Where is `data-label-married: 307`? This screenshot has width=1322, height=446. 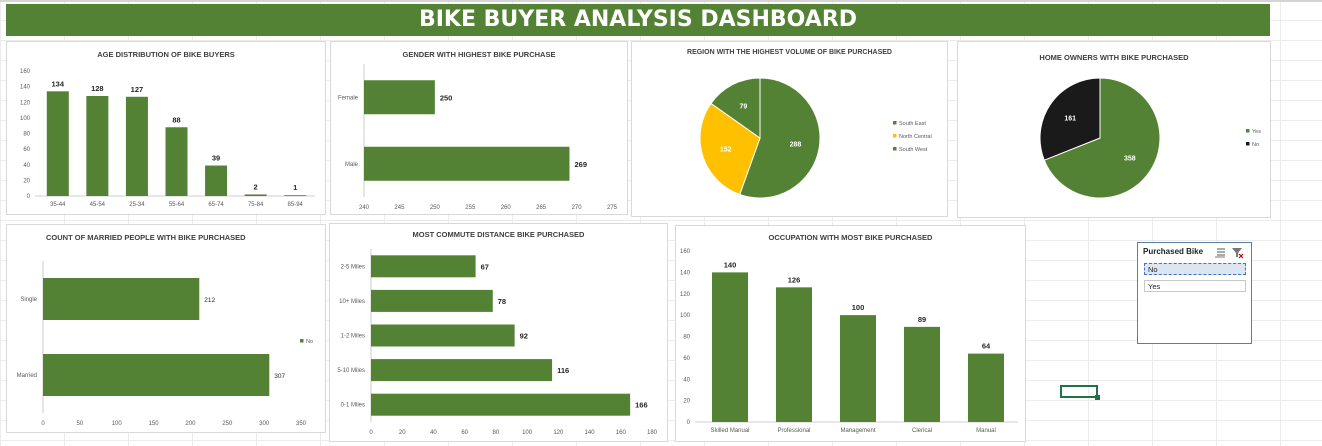
data-label-married: 307 is located at coordinates (279, 376).